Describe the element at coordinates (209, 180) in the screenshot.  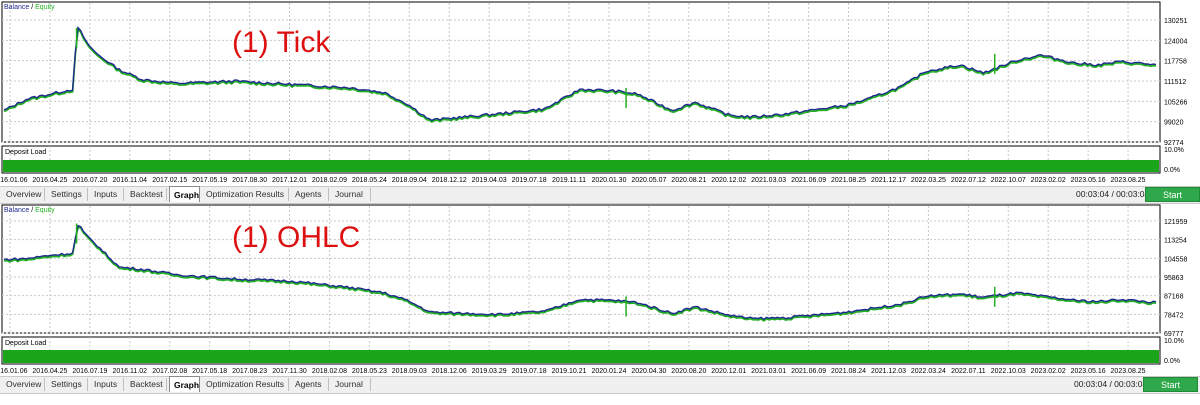
I see `x-tick-label: 2017.05.19` at that location.